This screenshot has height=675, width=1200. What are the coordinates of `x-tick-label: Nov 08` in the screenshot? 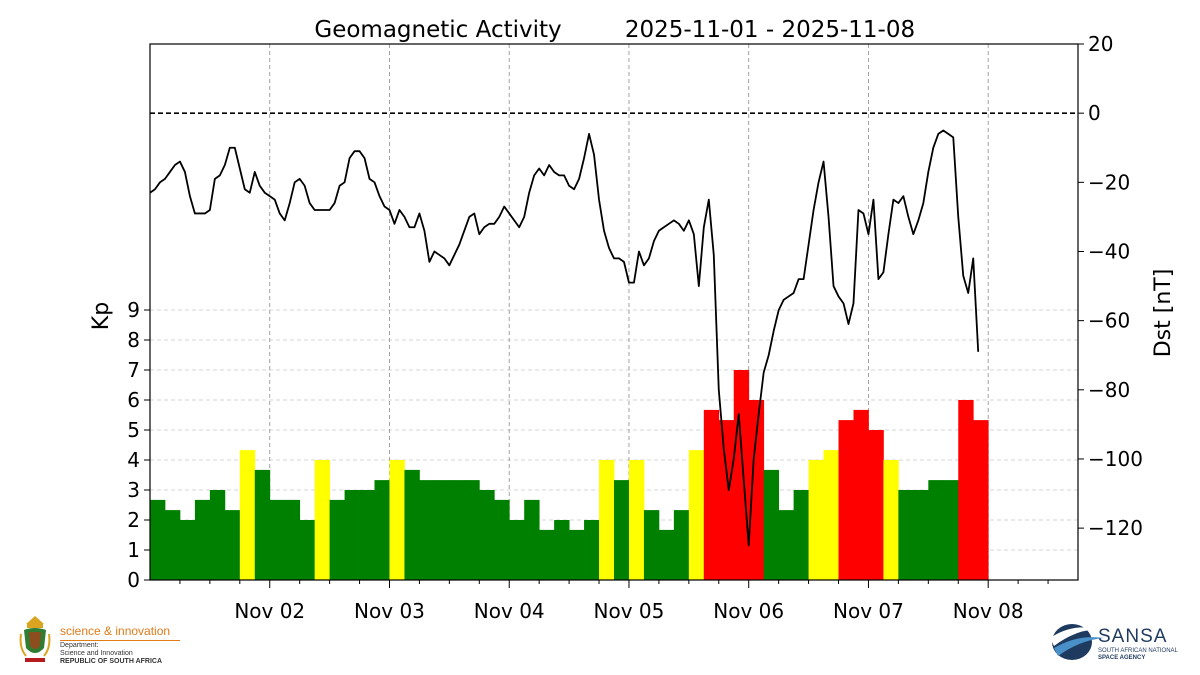 It's located at (988, 611).